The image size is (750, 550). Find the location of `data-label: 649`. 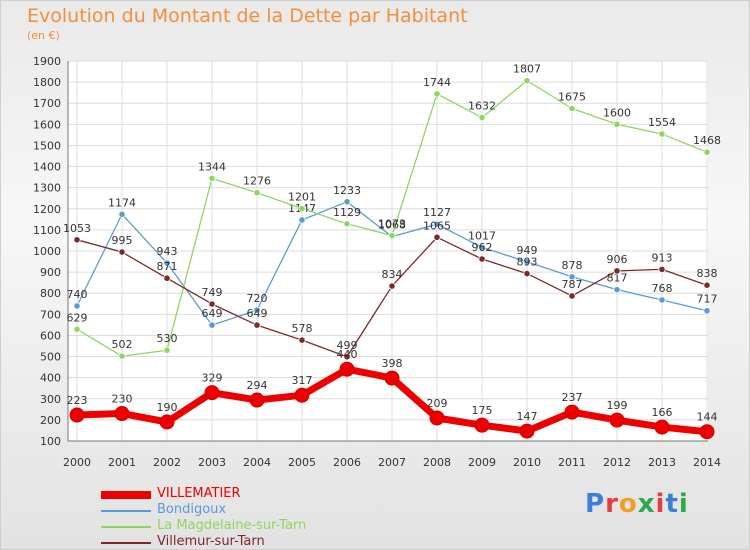

data-label: 649 is located at coordinates (212, 313).